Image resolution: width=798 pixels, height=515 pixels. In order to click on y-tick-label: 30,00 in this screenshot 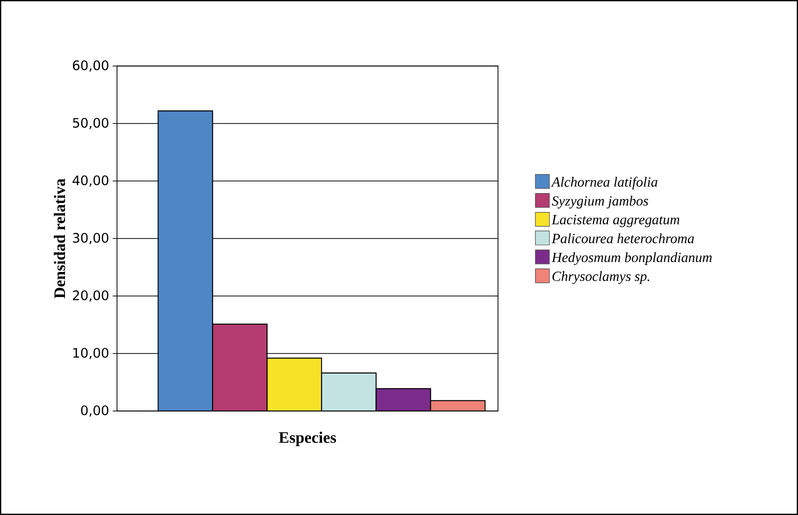, I will do `click(90, 238)`.